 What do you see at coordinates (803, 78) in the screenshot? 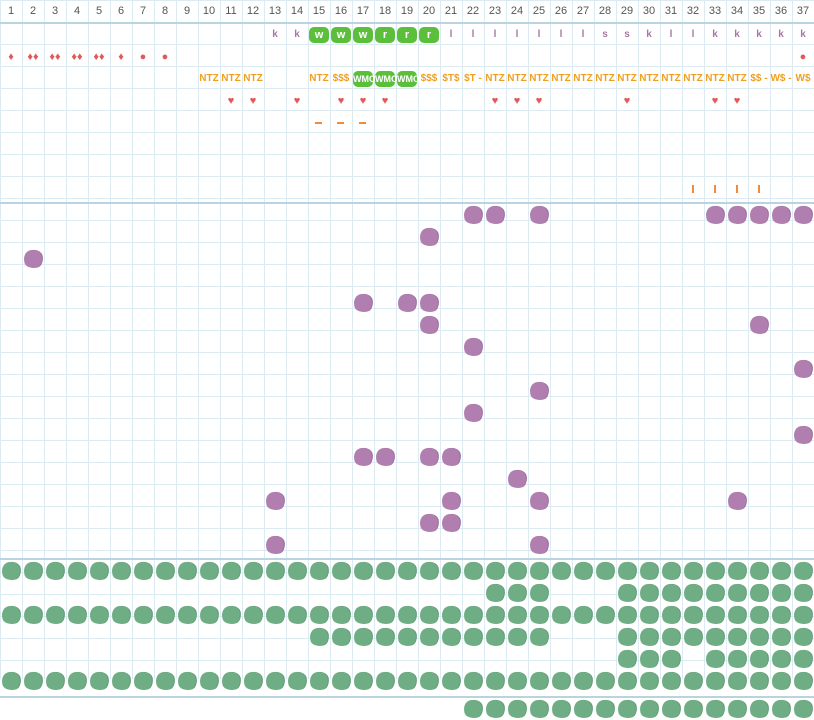
I see `label-cell: W$` at bounding box center [803, 78].